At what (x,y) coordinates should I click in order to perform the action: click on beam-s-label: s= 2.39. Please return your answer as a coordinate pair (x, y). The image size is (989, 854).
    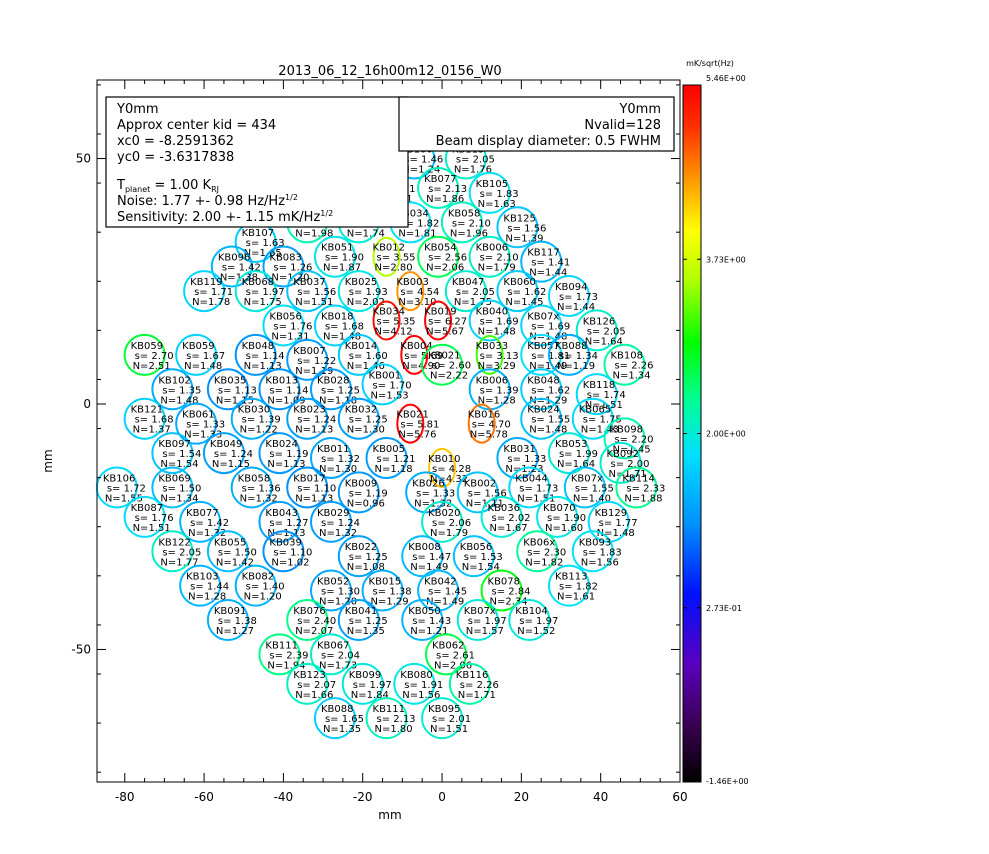
    Looking at the image, I should click on (288, 655).